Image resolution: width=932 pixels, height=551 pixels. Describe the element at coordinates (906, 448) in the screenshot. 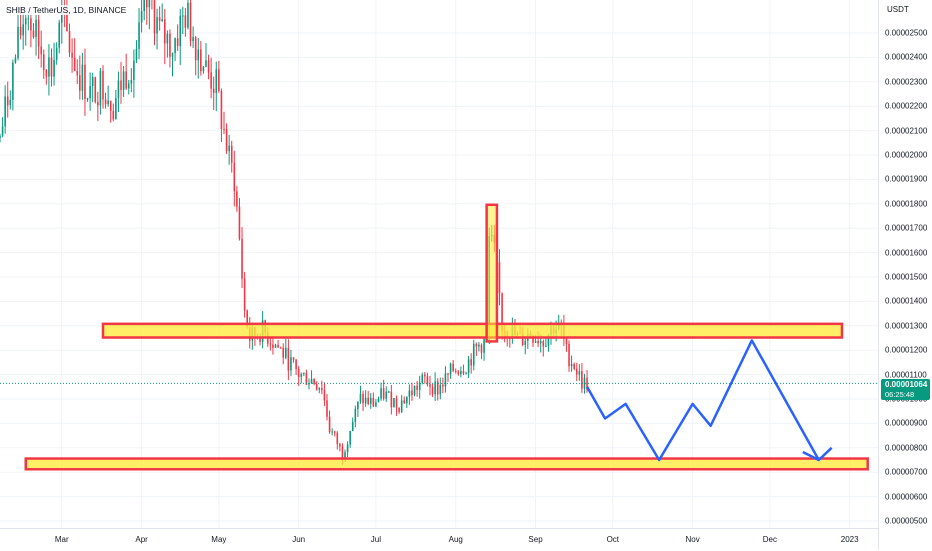

I see `price-tick-label: 0.00000800` at that location.